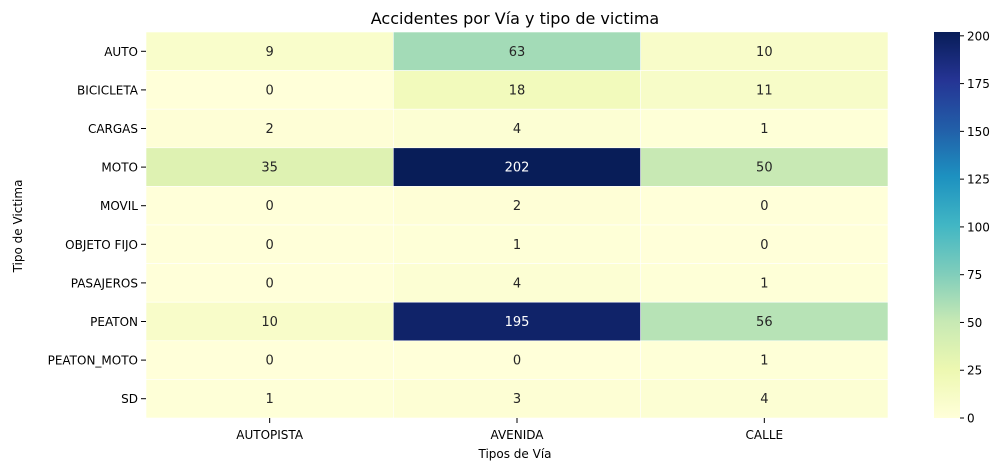 The image size is (999, 471). What do you see at coordinates (121, 52) in the screenshot?
I see `y-tick-label: AUTO` at bounding box center [121, 52].